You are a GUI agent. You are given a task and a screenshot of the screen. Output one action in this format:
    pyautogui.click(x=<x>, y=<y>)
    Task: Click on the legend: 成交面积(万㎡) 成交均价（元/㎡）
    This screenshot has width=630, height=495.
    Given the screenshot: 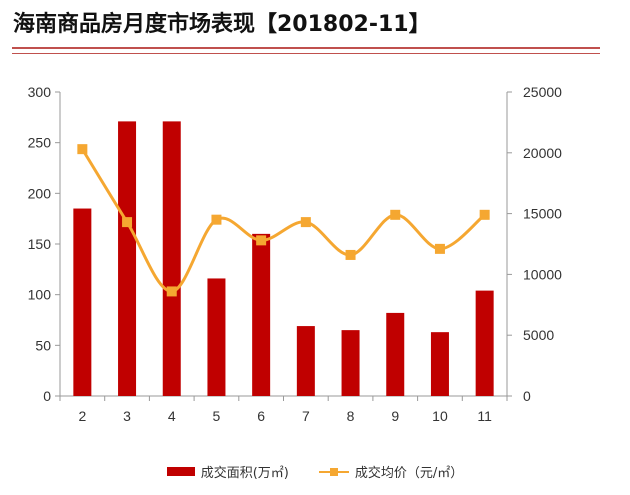 What is the action you would take?
    pyautogui.click(x=315, y=471)
    